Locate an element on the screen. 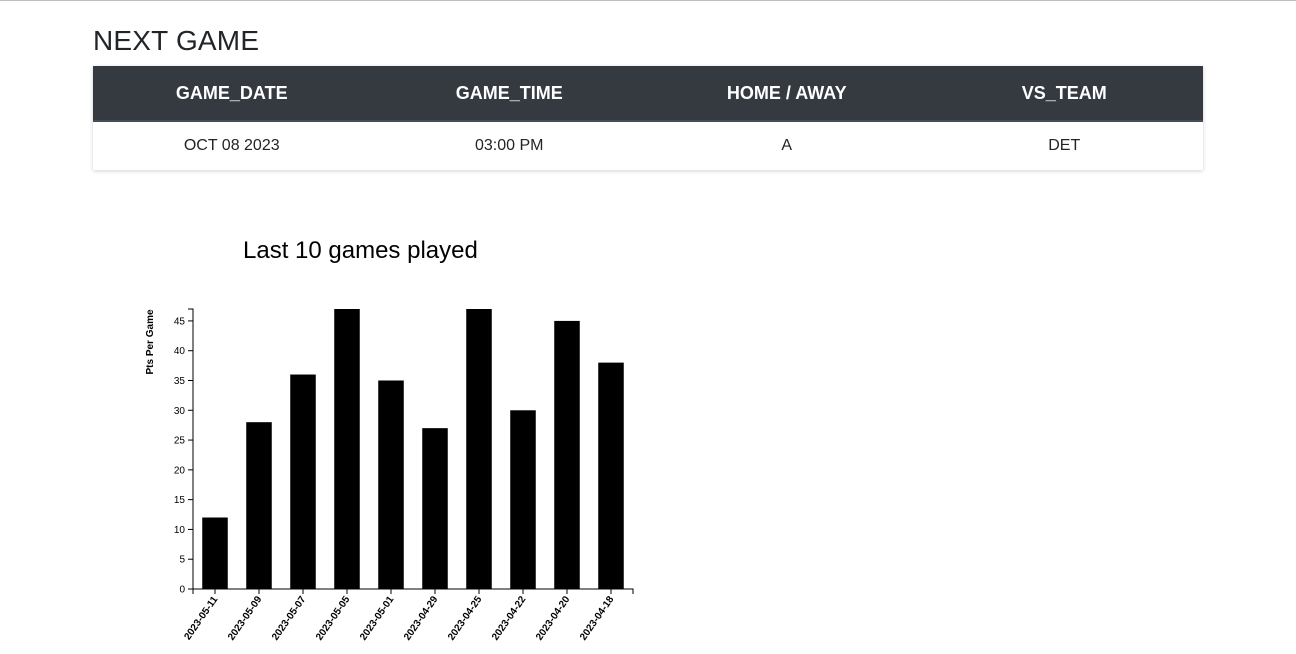 Image resolution: width=1296 pixels, height=654 pixels. y-tick-label: 30 is located at coordinates (180, 411).